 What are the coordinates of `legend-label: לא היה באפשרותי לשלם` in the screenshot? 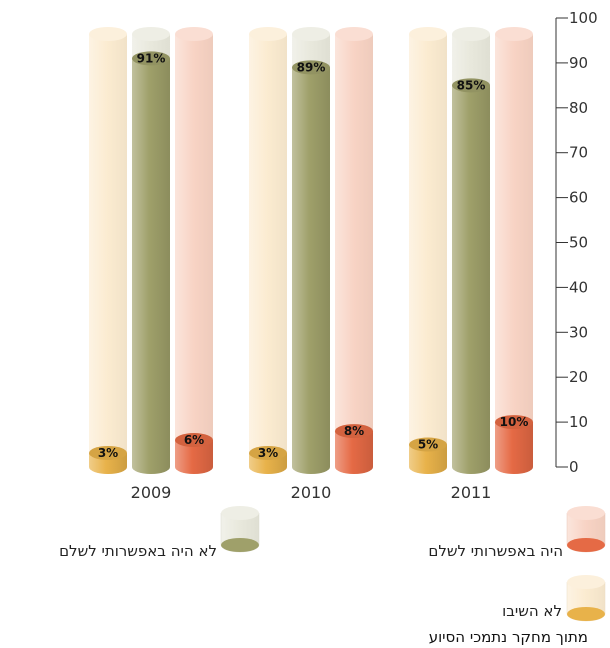 It's located at (138, 551).